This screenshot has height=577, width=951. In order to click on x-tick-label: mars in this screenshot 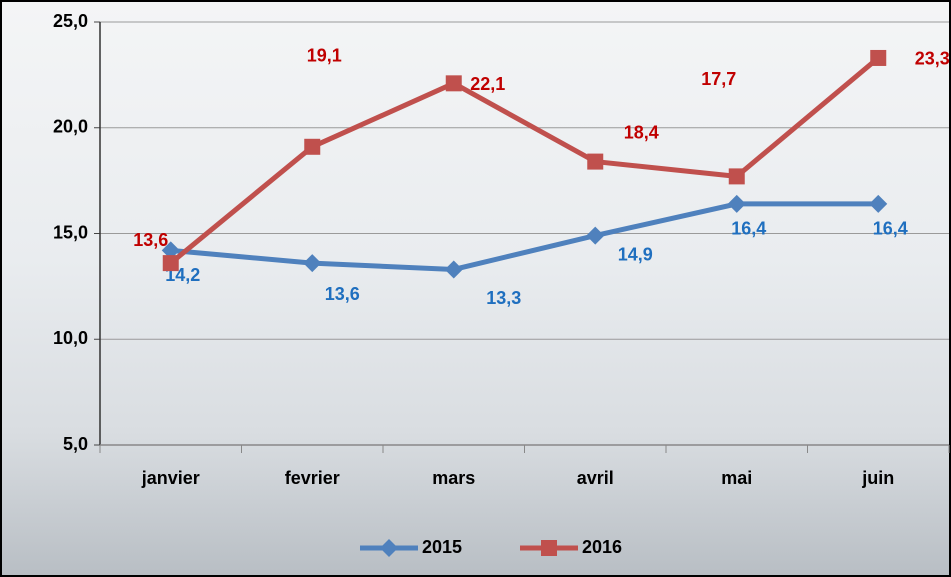, I will do `click(453, 478)`.